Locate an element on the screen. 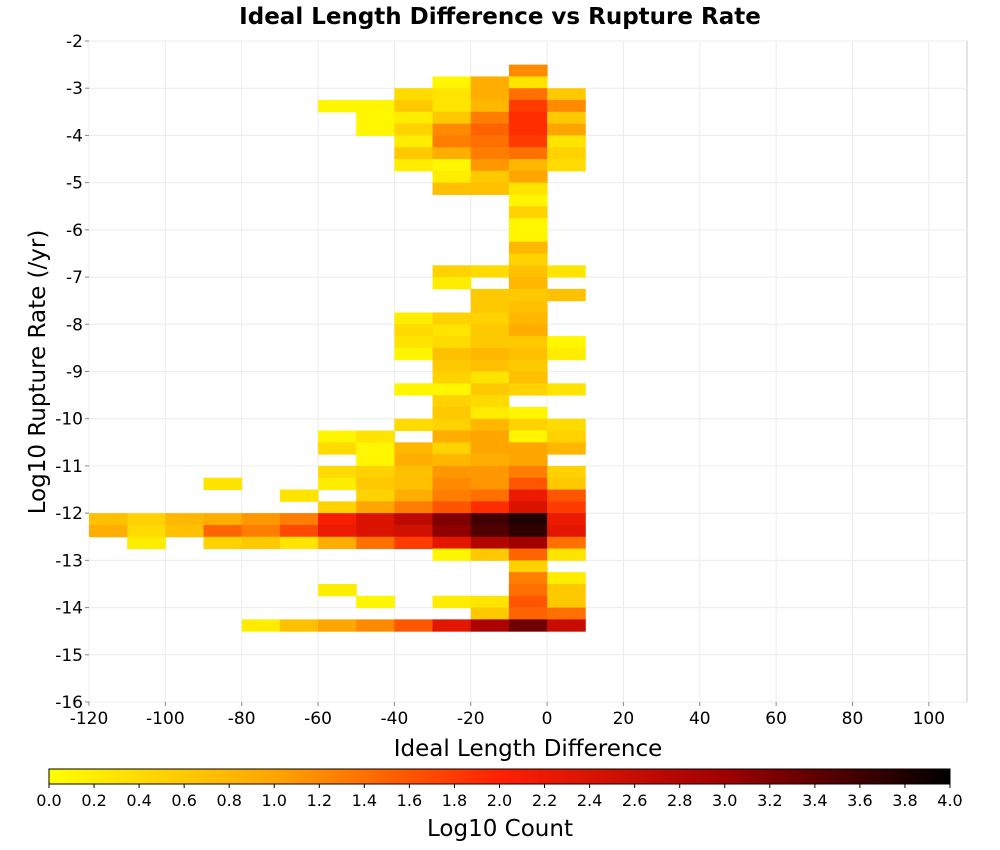 The width and height of the screenshot is (1000, 850). x-tick-label: 40 is located at coordinates (700, 719).